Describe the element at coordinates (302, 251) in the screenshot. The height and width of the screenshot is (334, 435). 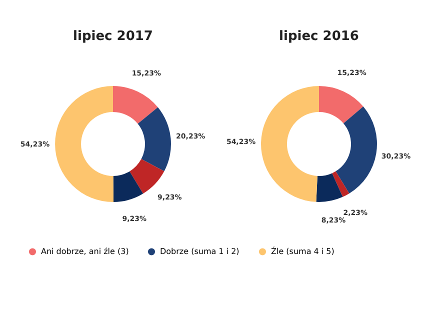
I see `legend-label: Źle (suma 4 i 5)` at that location.